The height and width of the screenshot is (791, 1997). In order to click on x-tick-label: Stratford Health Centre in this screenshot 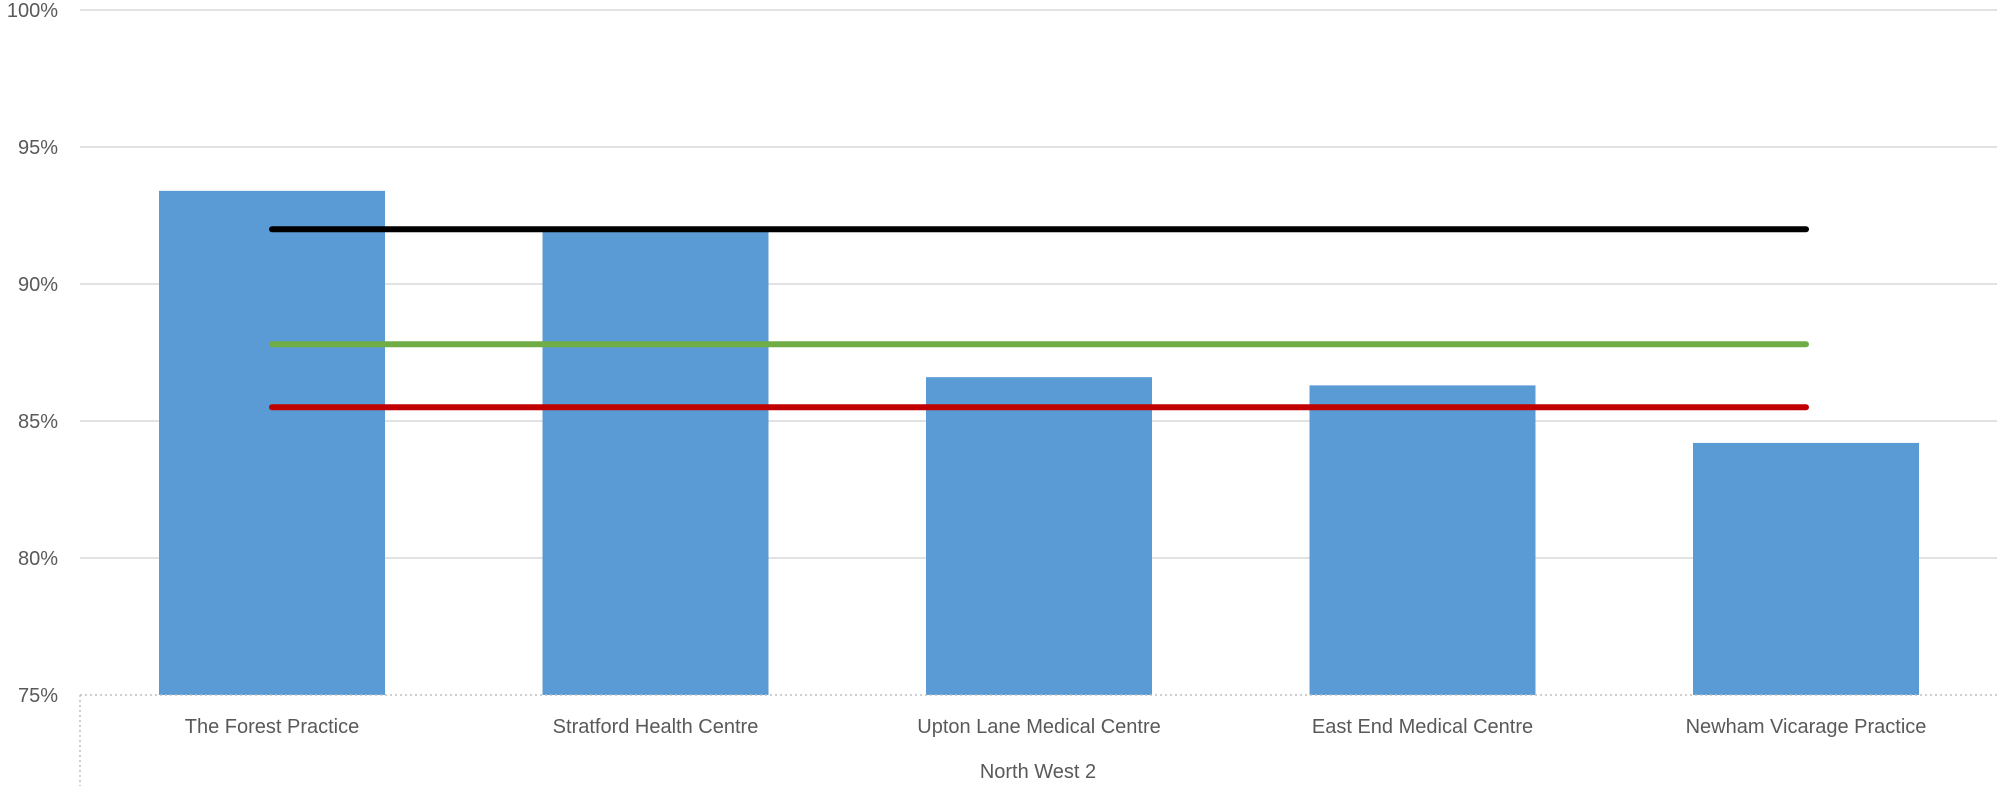, I will do `click(656, 727)`.